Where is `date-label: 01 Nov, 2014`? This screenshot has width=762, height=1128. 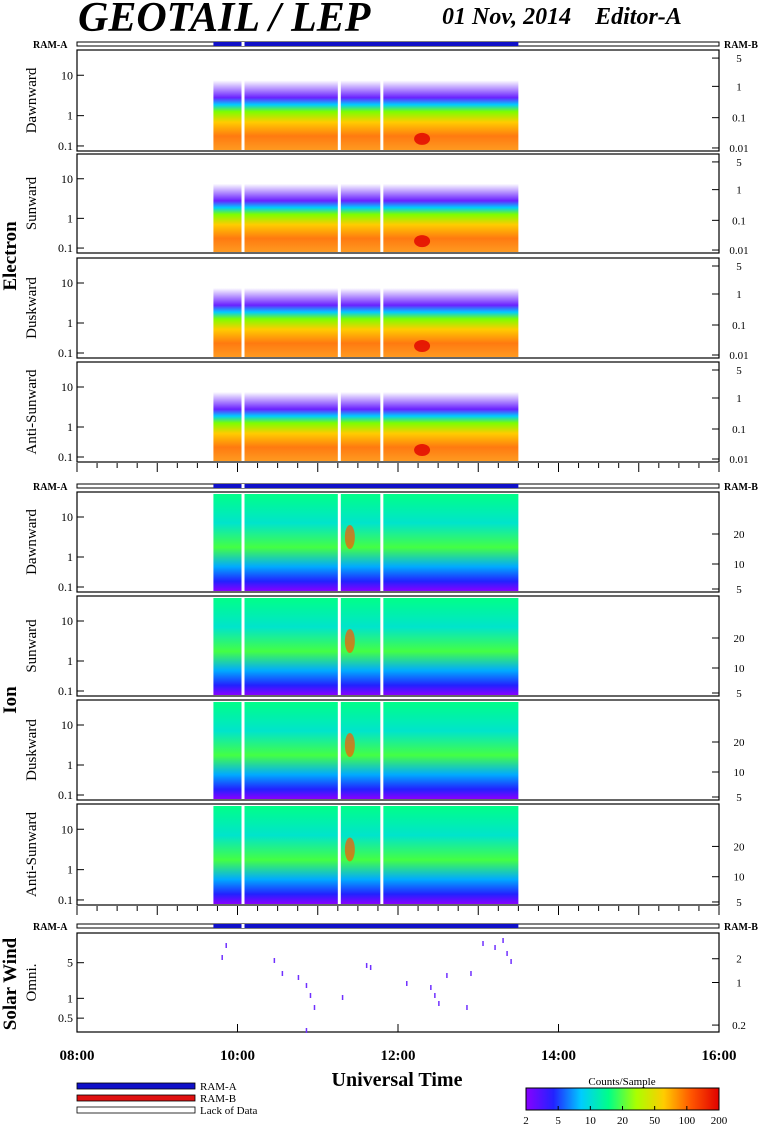 date-label: 01 Nov, 2014 is located at coordinates (507, 17).